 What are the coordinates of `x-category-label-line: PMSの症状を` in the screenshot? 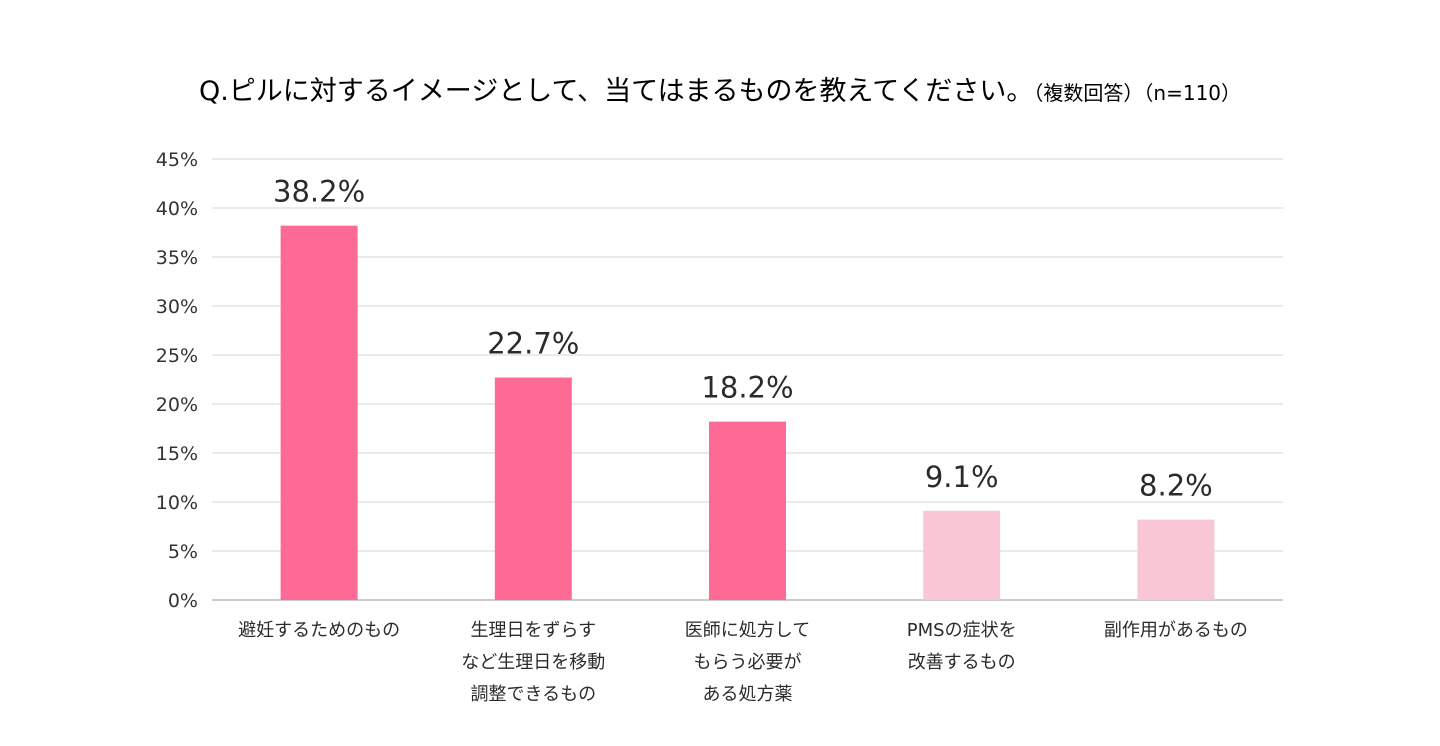 It's located at (962, 630).